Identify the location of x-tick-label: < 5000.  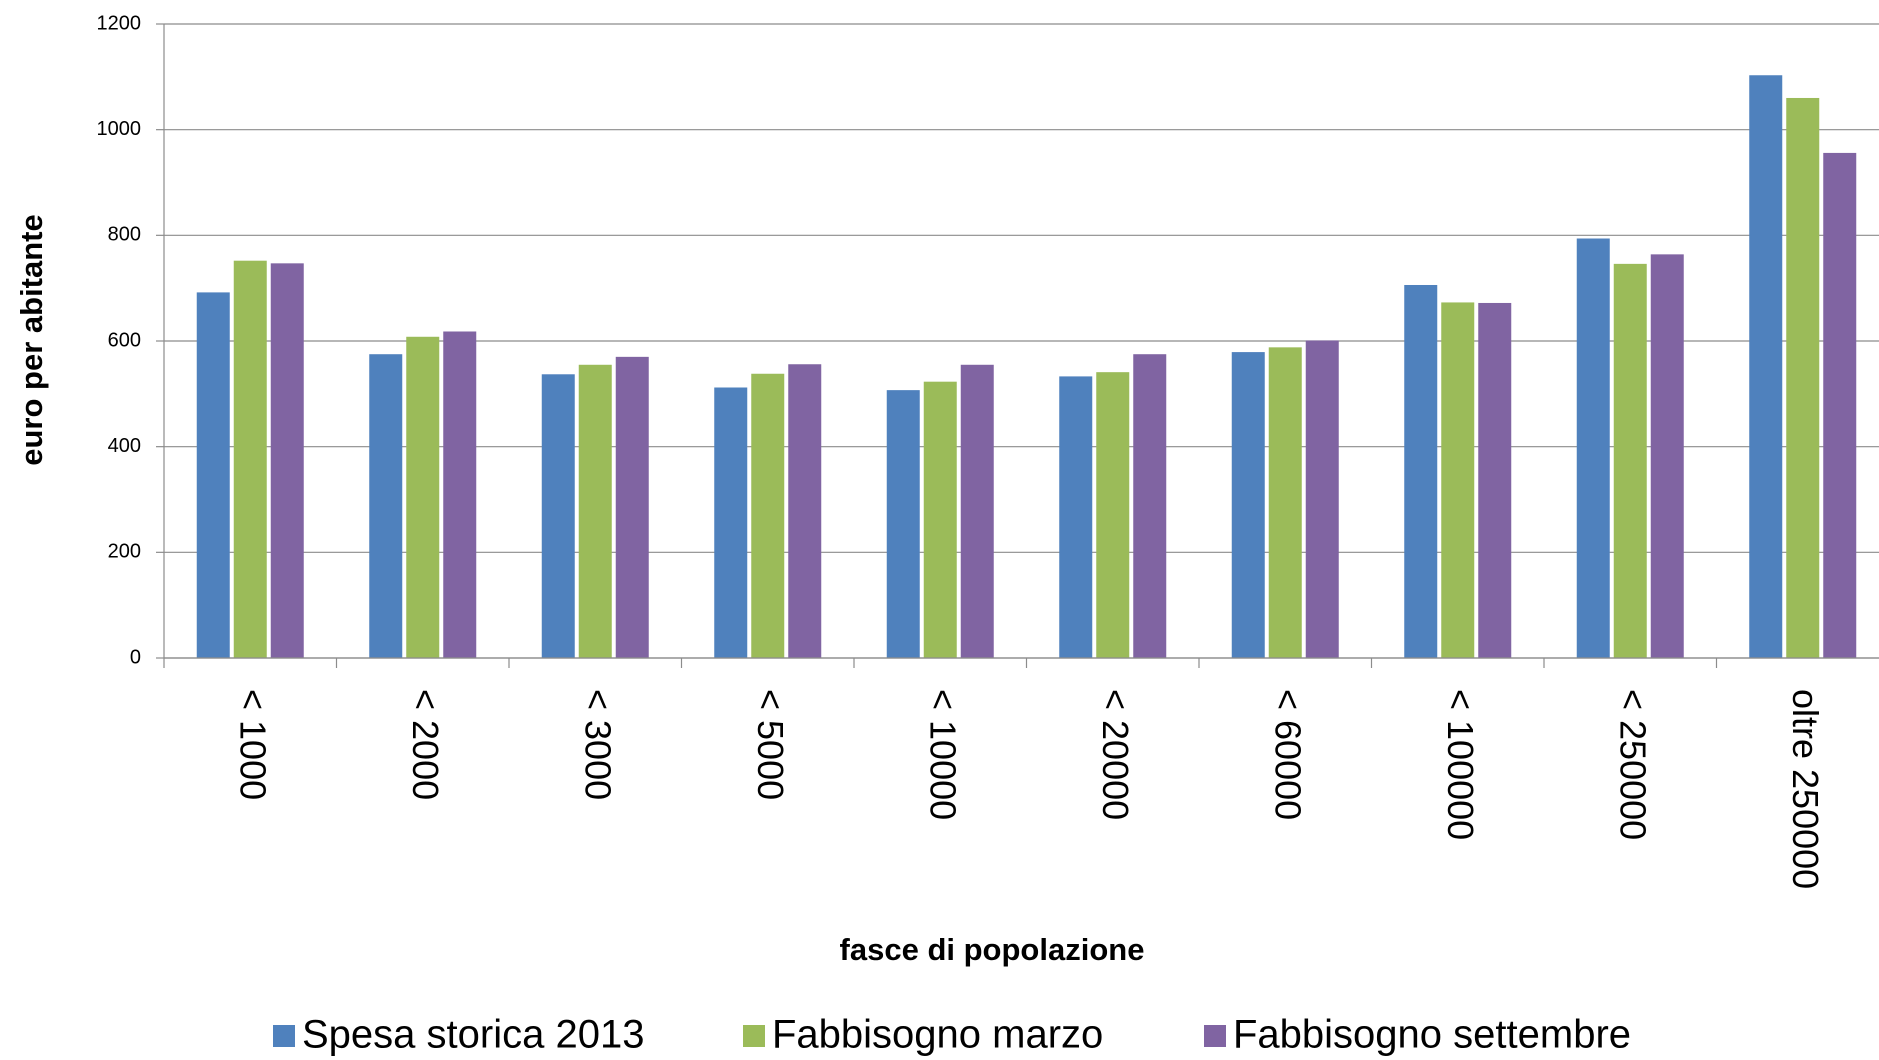
(770, 744).